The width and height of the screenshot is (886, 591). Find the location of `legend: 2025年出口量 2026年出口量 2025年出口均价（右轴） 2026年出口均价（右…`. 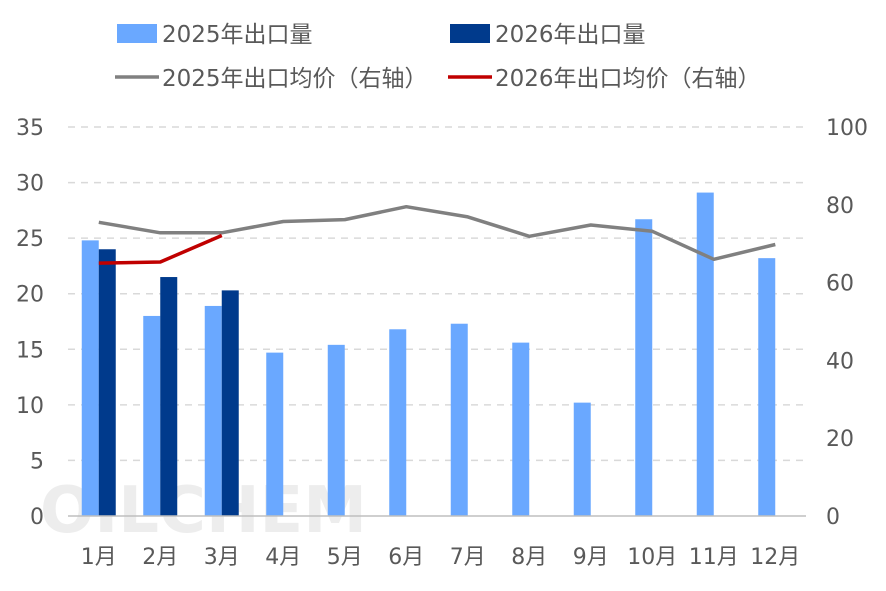

legend: 2025年出口量 2026年出口量 2025年出口均价（右轴） 2026年出口均价（右… is located at coordinates (438, 57).